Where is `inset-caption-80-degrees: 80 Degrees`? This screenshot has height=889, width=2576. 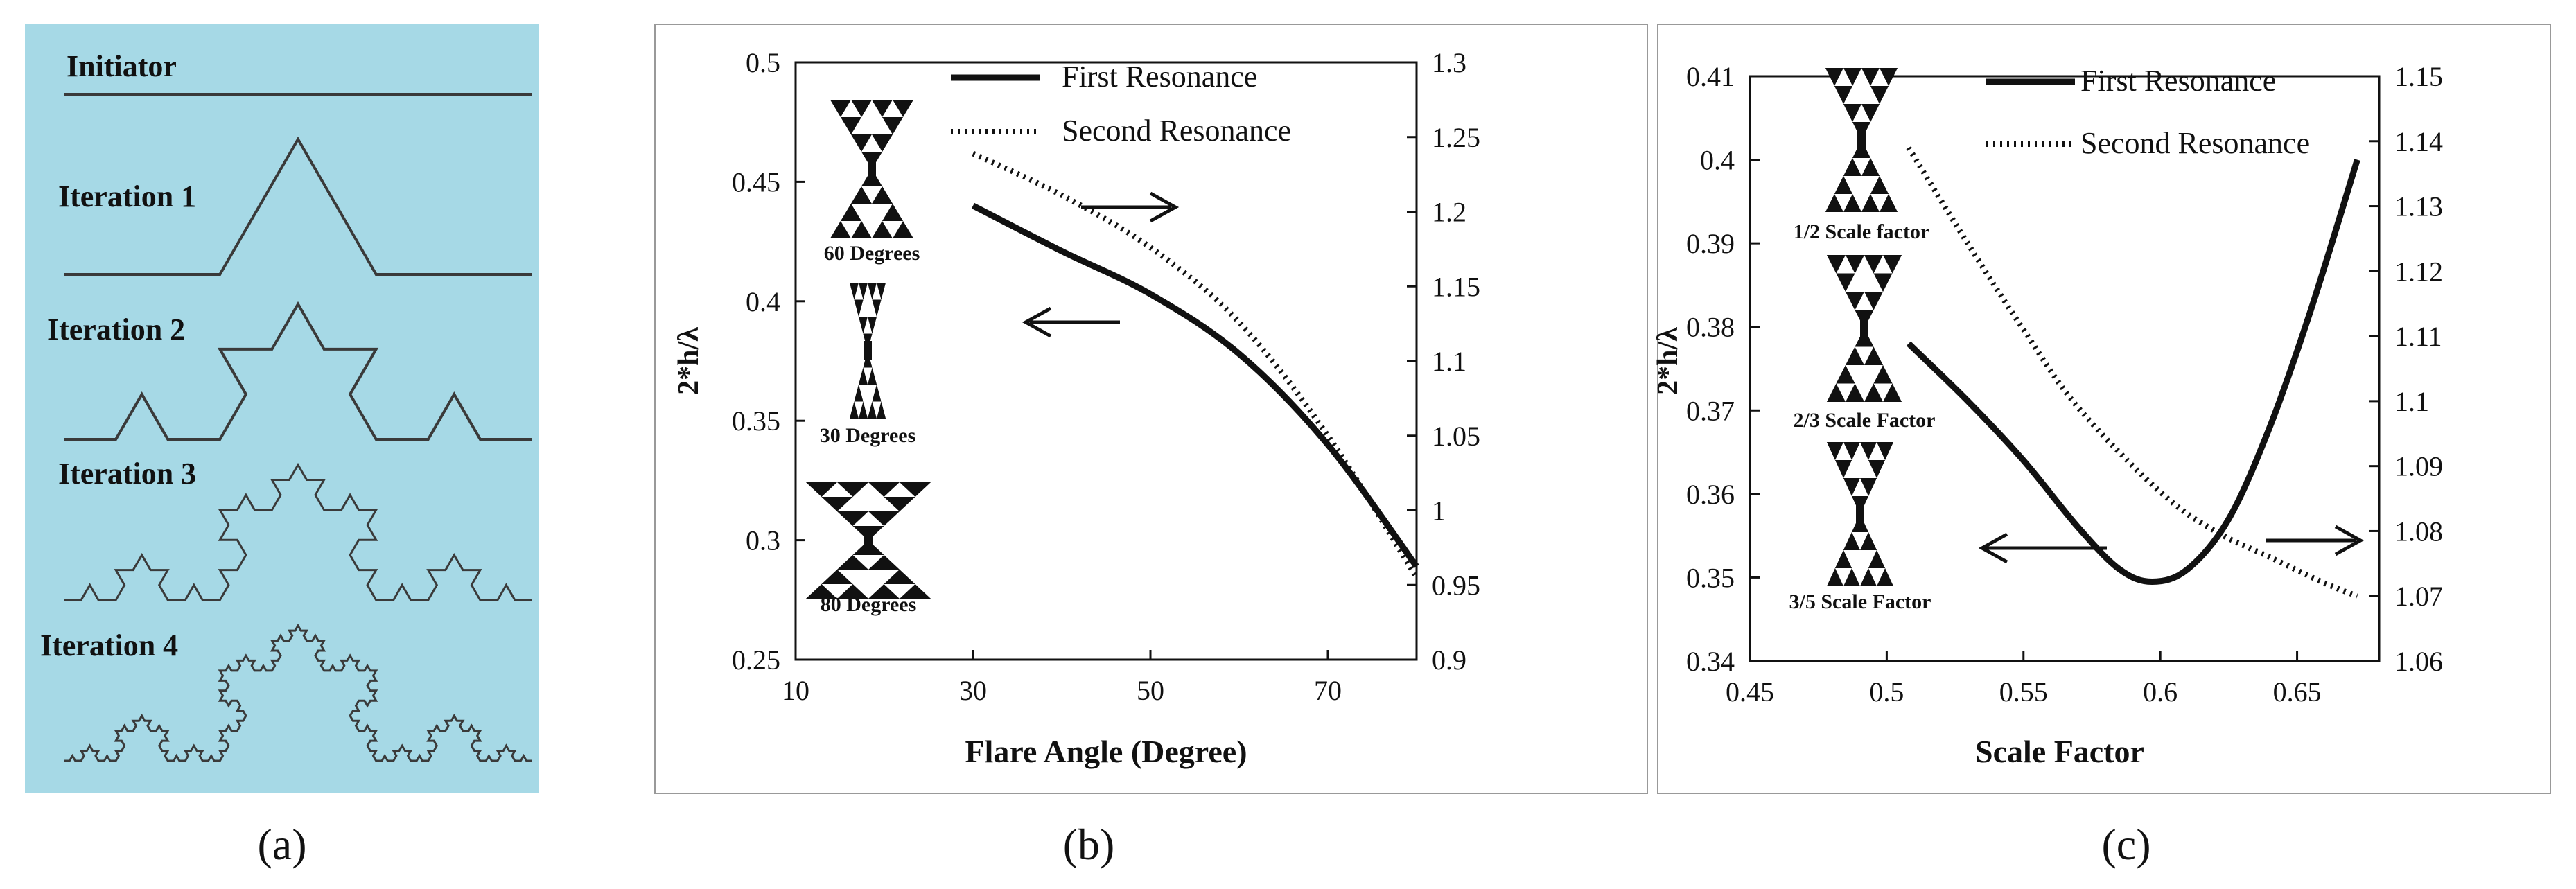
inset-caption-80-degrees: 80 Degrees is located at coordinates (869, 604).